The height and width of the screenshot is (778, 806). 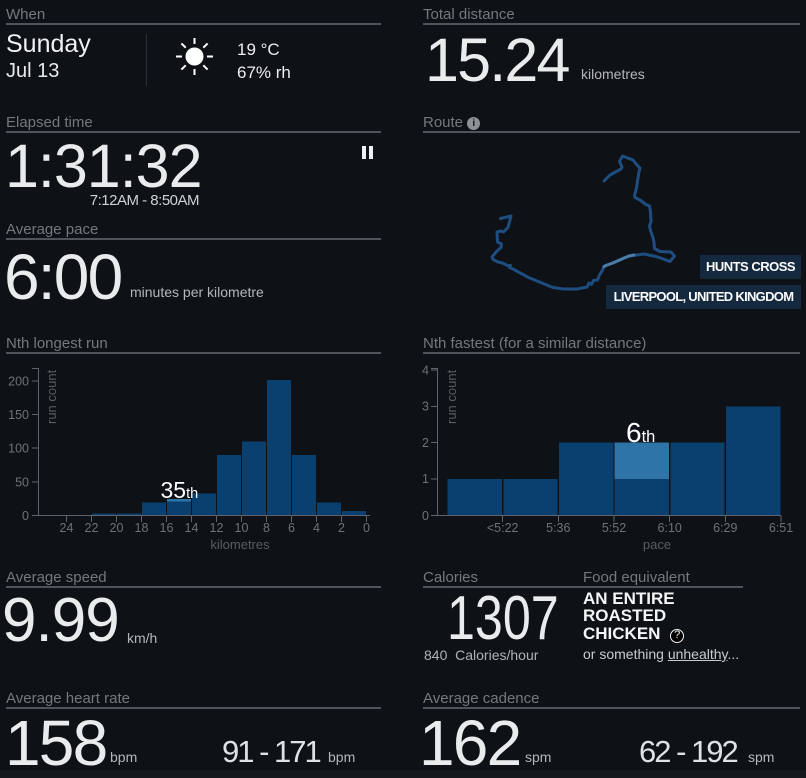 I want to click on svg-text: 35th, so click(x=180, y=490).